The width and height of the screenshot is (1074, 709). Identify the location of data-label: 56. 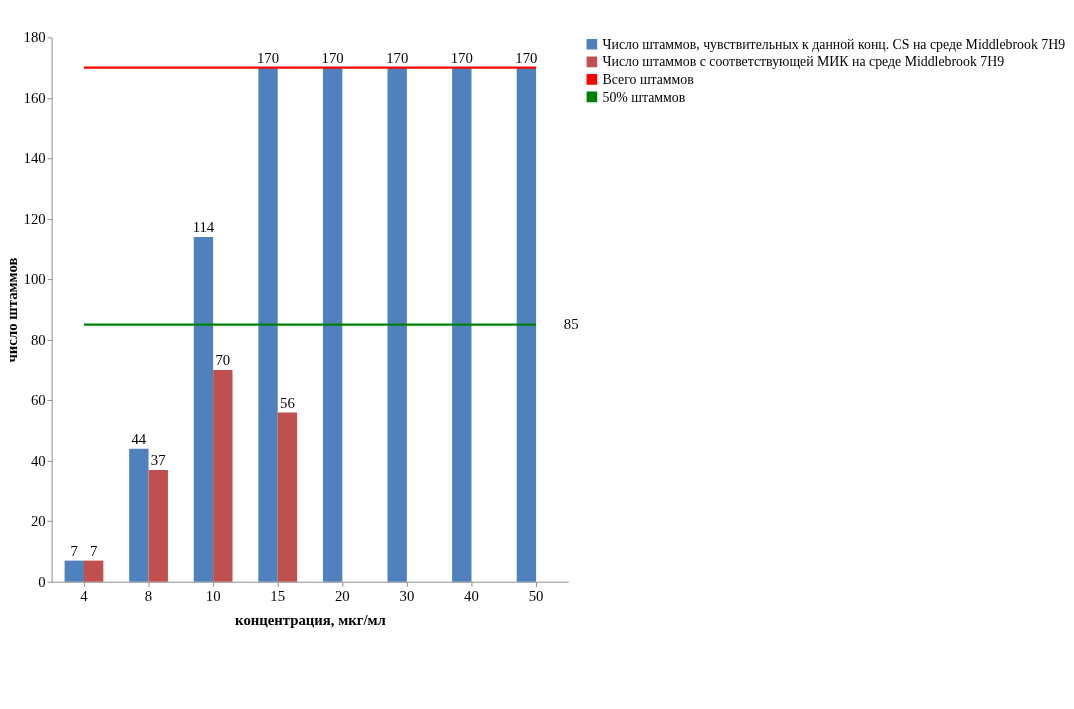
(287, 402).